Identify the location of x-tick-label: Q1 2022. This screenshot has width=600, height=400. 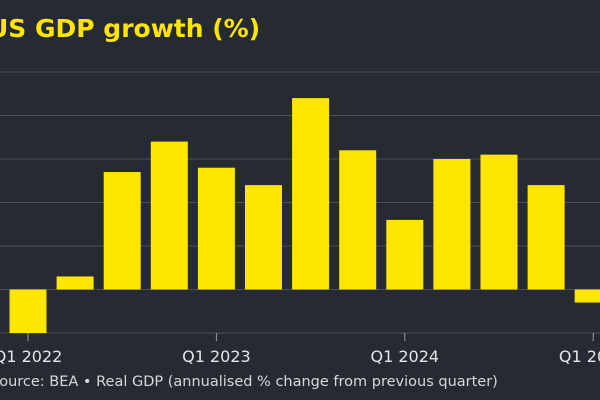
(31, 356).